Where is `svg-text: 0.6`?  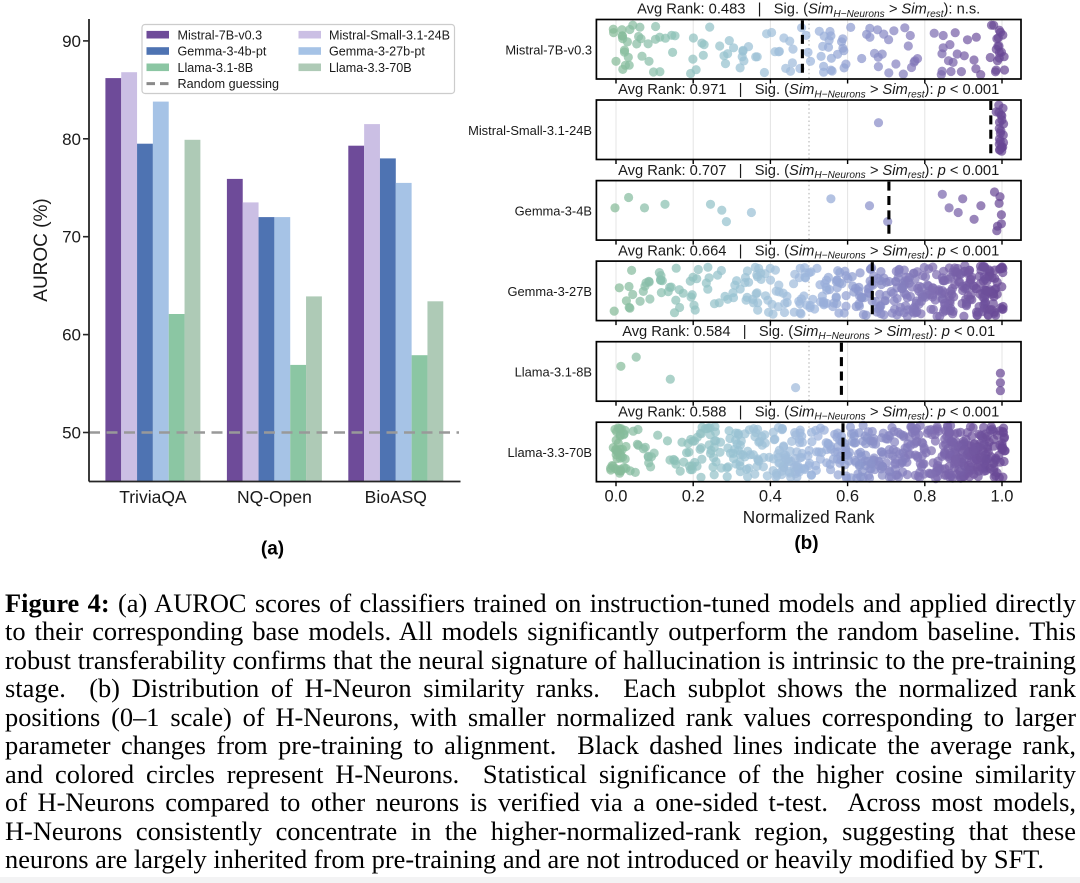
svg-text: 0.6 is located at coordinates (847, 497).